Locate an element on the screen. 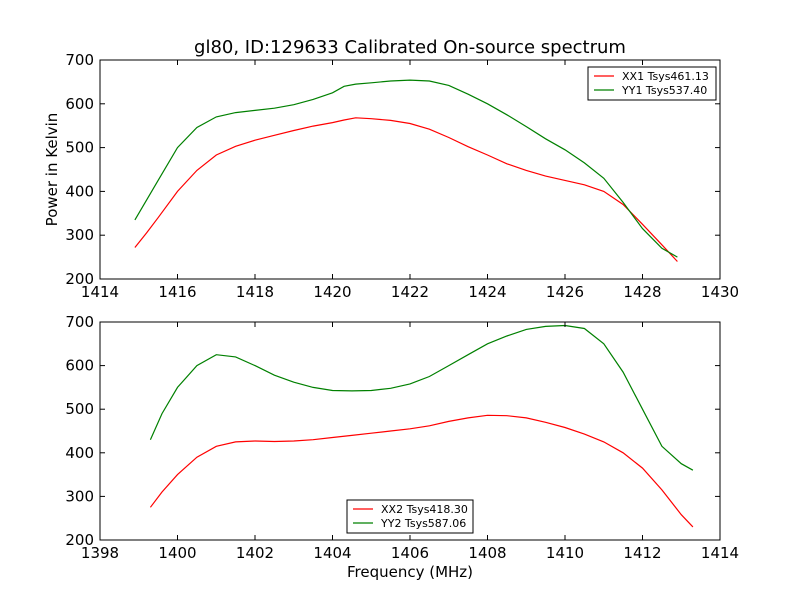 This screenshot has width=800, height=600. x-tick-label: 1412 is located at coordinates (642, 553).